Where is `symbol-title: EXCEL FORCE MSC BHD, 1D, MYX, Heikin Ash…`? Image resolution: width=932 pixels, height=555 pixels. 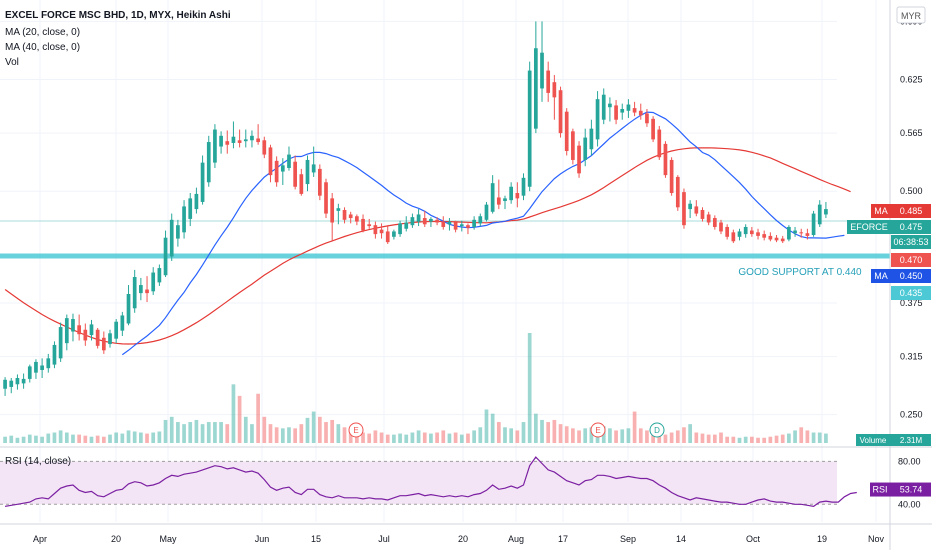
symbol-title: EXCEL FORCE MSC BHD, 1D, MYX, Heikin Ash… is located at coordinates (118, 15).